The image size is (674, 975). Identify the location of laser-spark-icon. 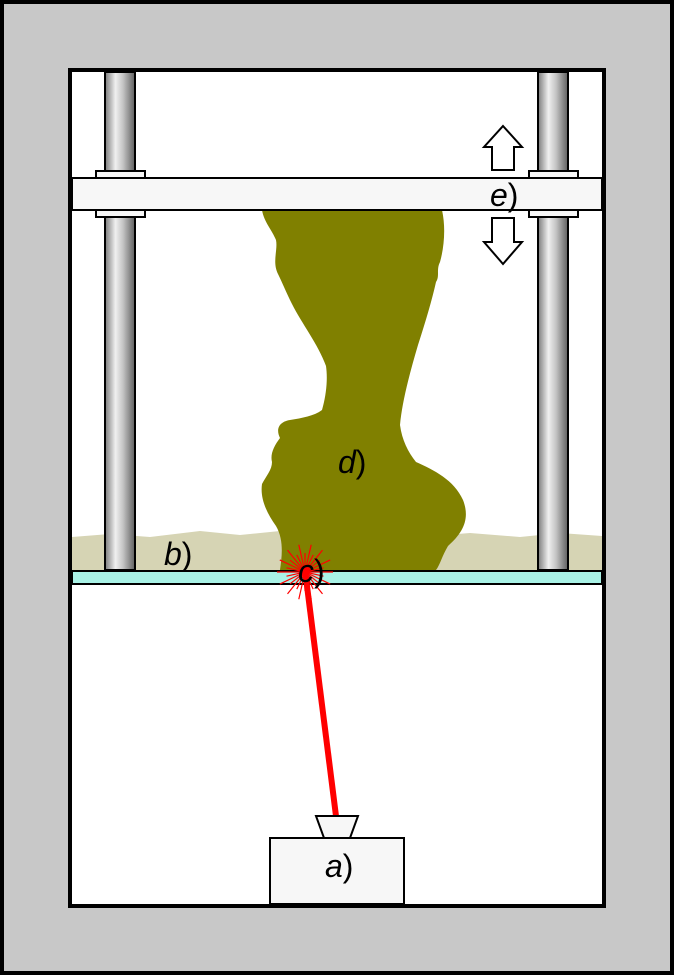
(305, 572).